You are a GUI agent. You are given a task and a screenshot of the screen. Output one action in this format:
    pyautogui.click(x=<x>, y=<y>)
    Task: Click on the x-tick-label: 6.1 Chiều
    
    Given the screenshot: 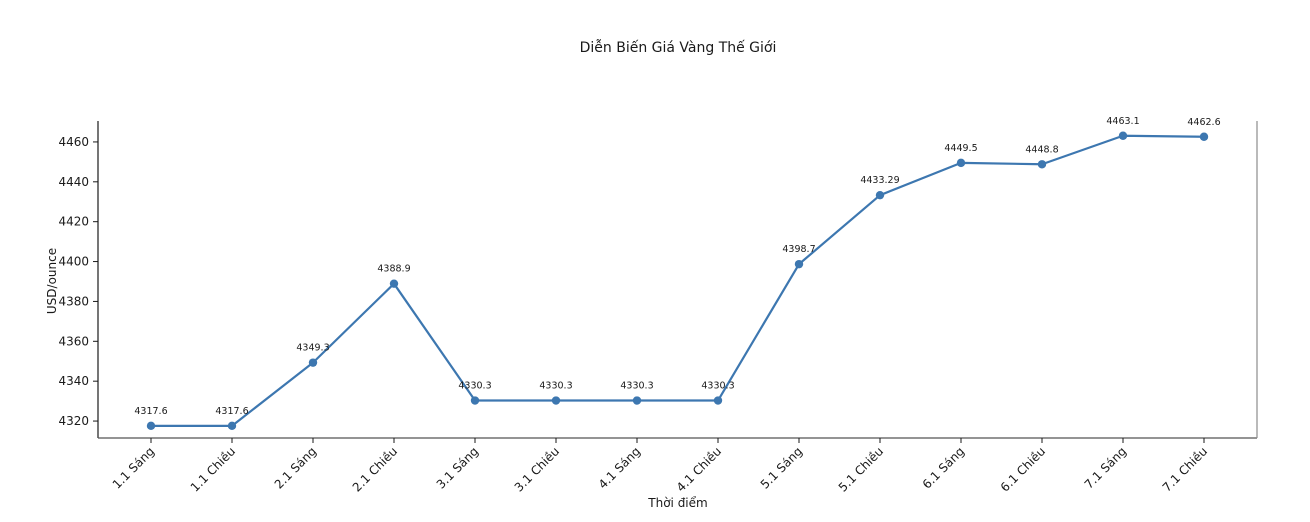 What is the action you would take?
    pyautogui.click(x=1023, y=469)
    